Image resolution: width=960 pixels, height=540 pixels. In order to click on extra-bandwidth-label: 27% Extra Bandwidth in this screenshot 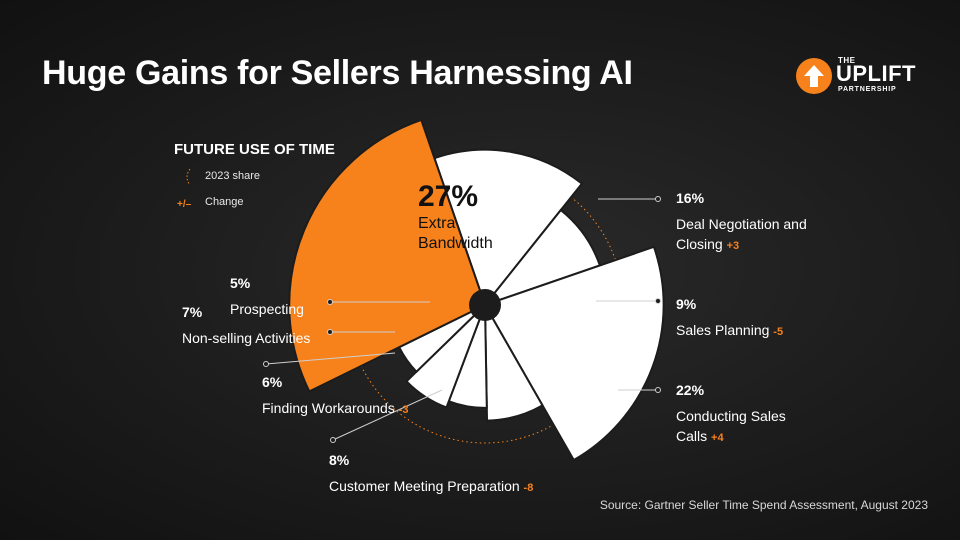, I will do `click(455, 217)`.